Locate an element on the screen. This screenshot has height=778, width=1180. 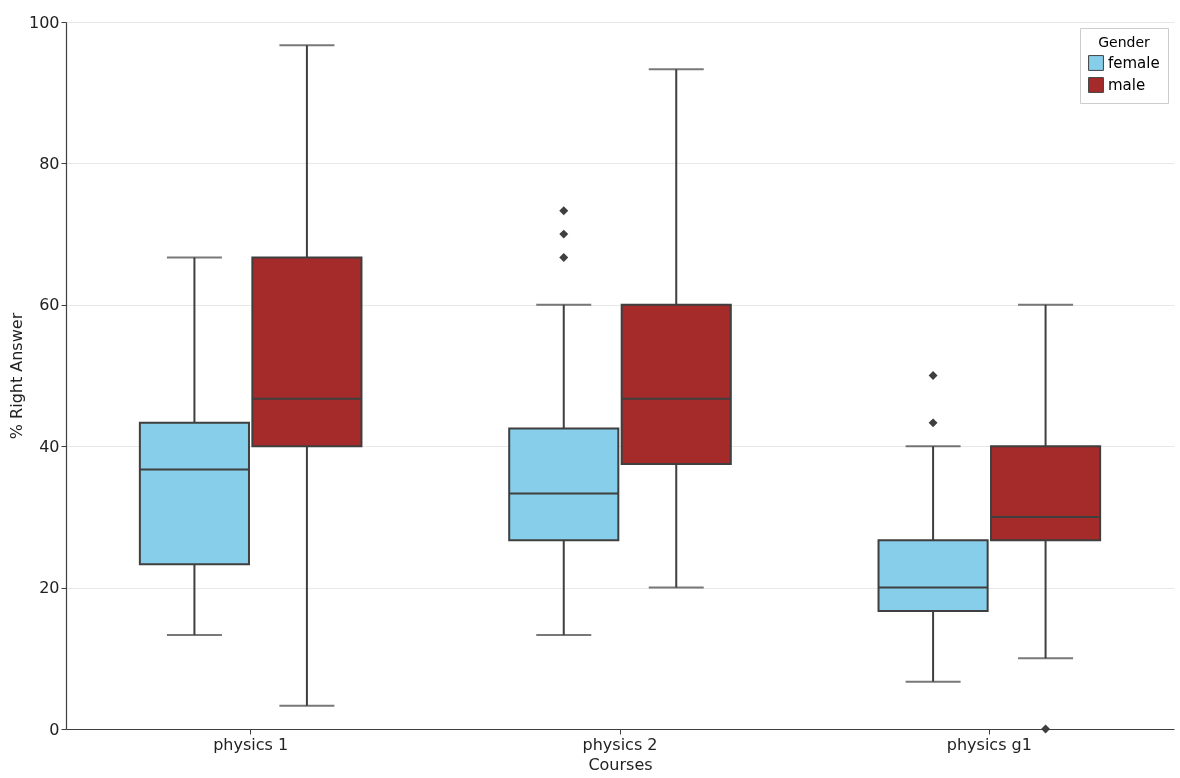
y-axis-title: % Right Answer is located at coordinates (16, 376).